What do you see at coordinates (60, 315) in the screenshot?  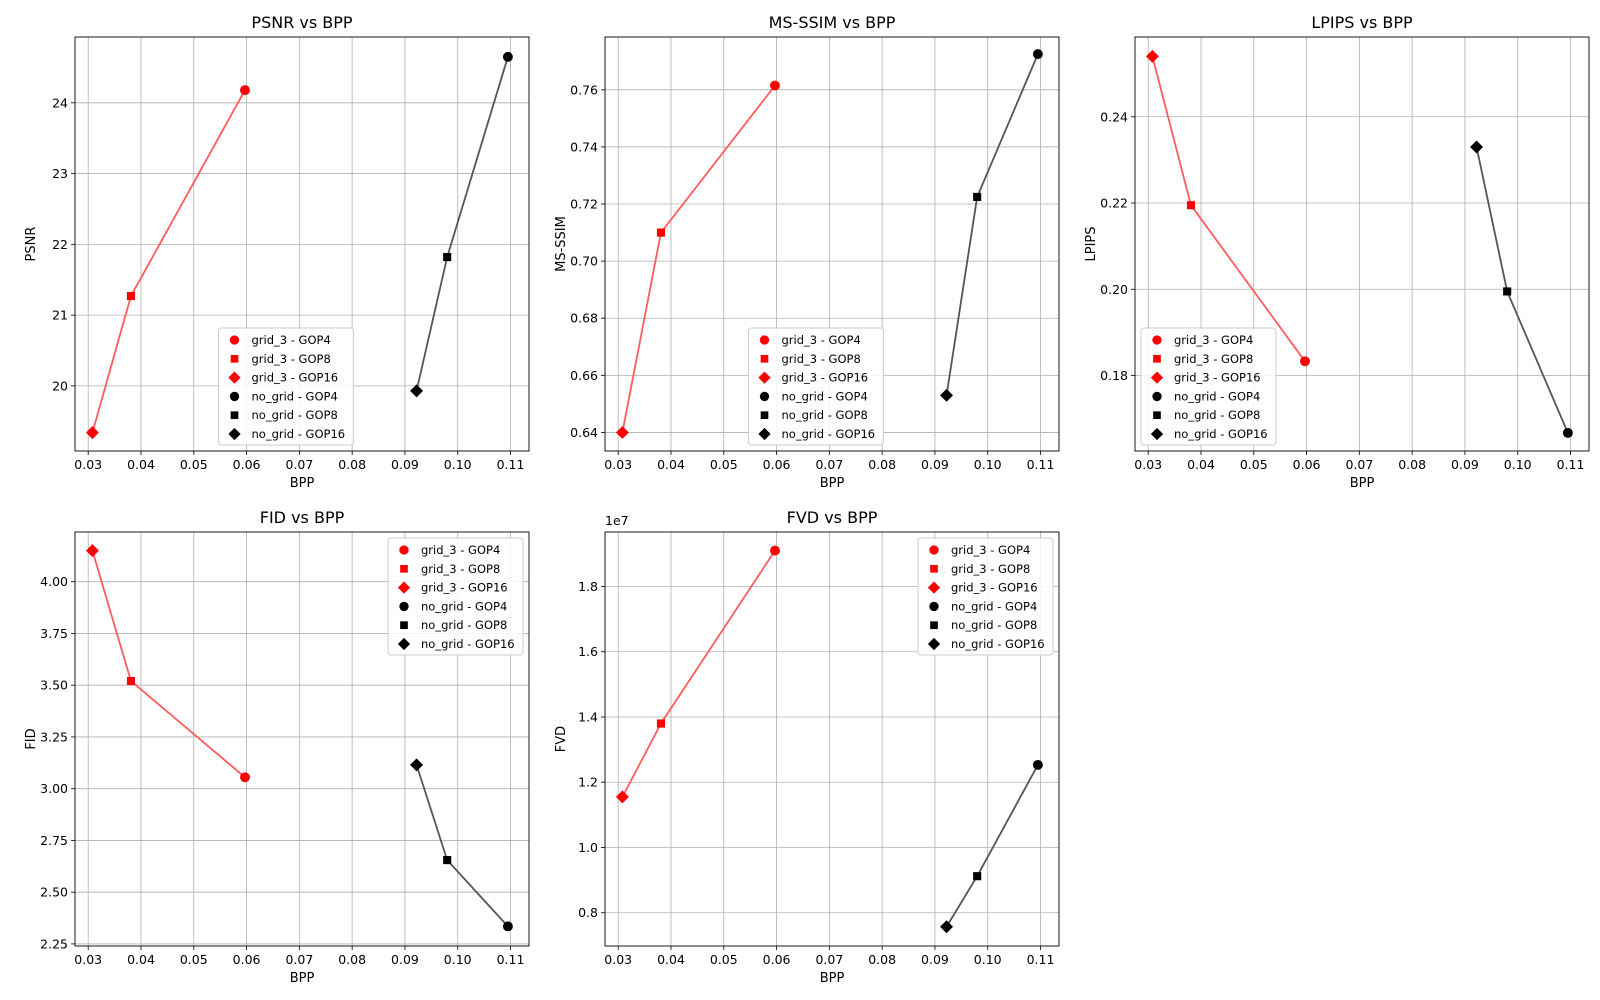 I see `y-tick-label: 21` at bounding box center [60, 315].